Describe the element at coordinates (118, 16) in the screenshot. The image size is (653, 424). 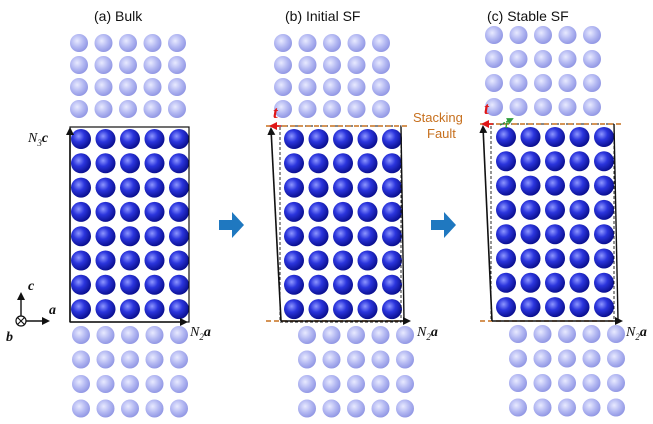
I see `panel-a-title: (a) Bulk` at that location.